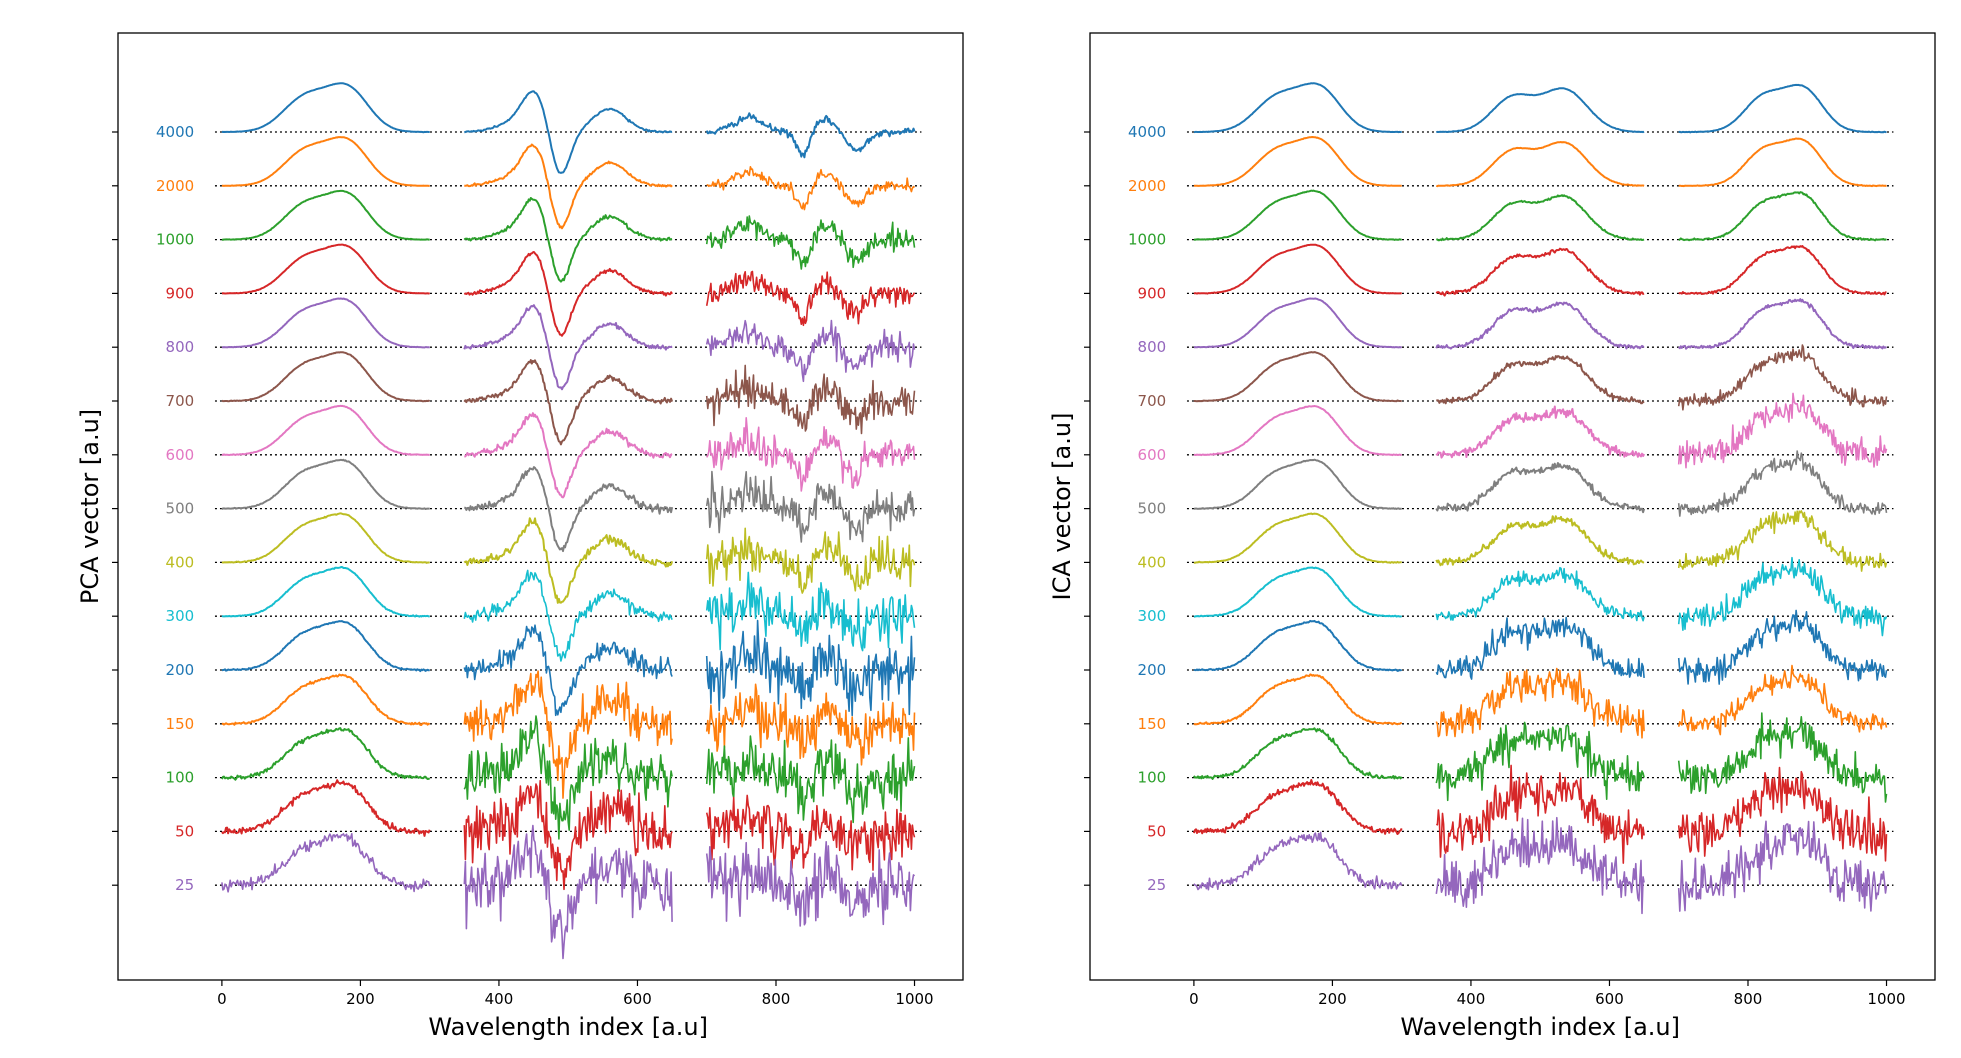 The width and height of the screenshot is (1961, 1058). What do you see at coordinates (1152, 401) in the screenshot?
I see `series-label-700: 700` at bounding box center [1152, 401].